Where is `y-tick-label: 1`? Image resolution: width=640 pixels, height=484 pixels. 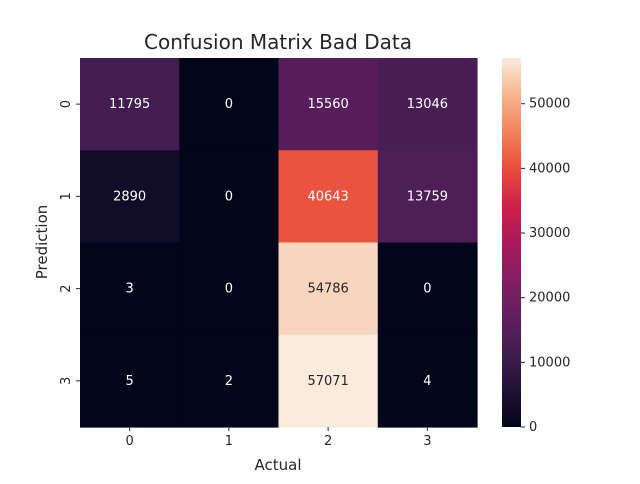 y-tick-label: 1 is located at coordinates (66, 196).